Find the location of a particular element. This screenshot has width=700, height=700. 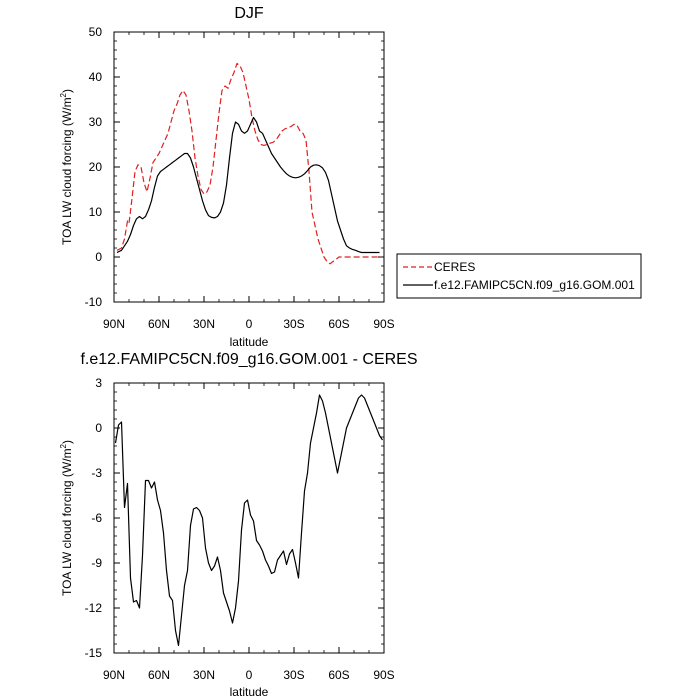

top-ytick-label: 50 is located at coordinates (96, 32).